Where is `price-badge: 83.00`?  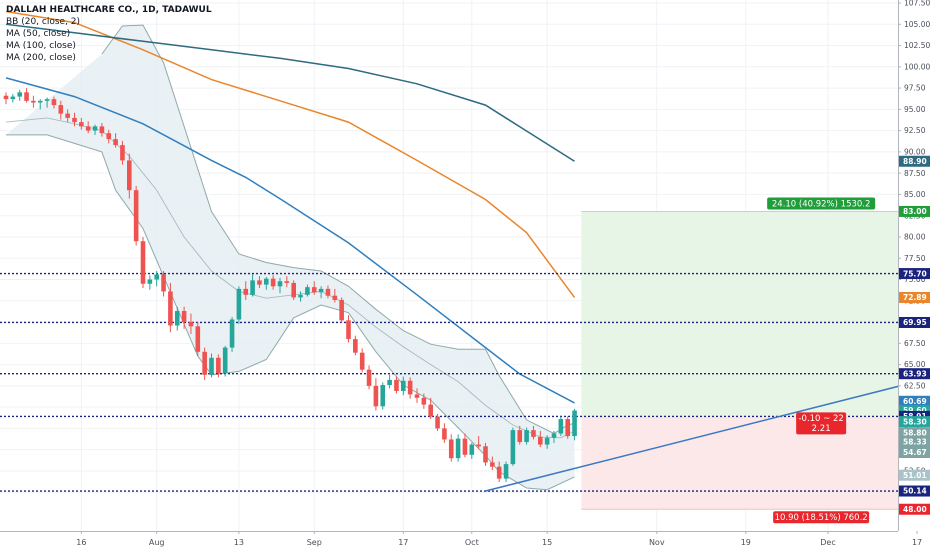 price-badge: 83.00 is located at coordinates (914, 211).